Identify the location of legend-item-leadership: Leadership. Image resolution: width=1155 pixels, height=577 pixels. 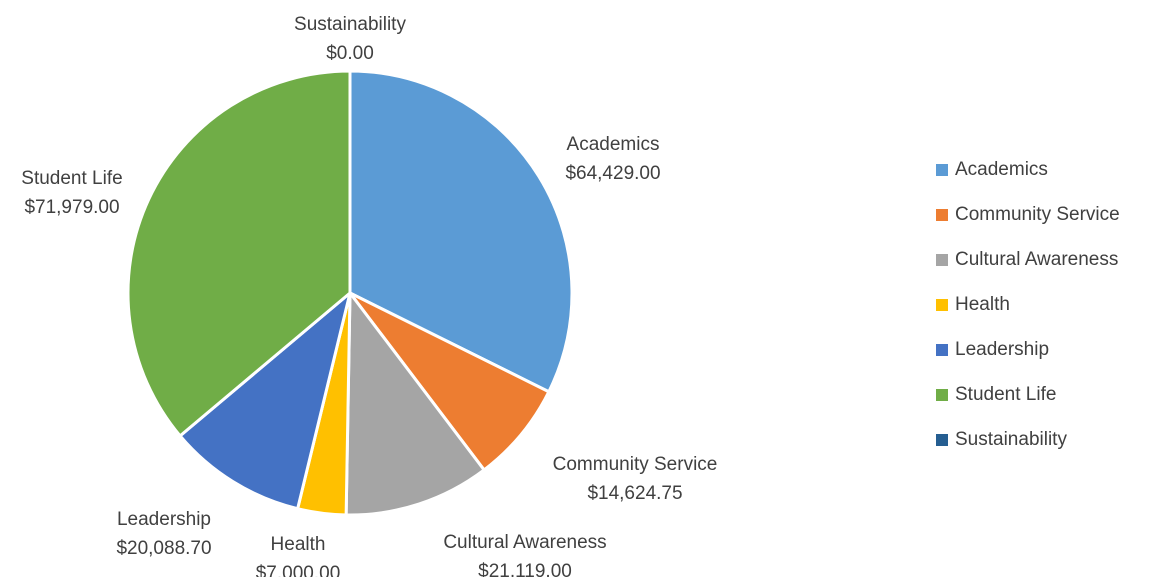
(1043, 349).